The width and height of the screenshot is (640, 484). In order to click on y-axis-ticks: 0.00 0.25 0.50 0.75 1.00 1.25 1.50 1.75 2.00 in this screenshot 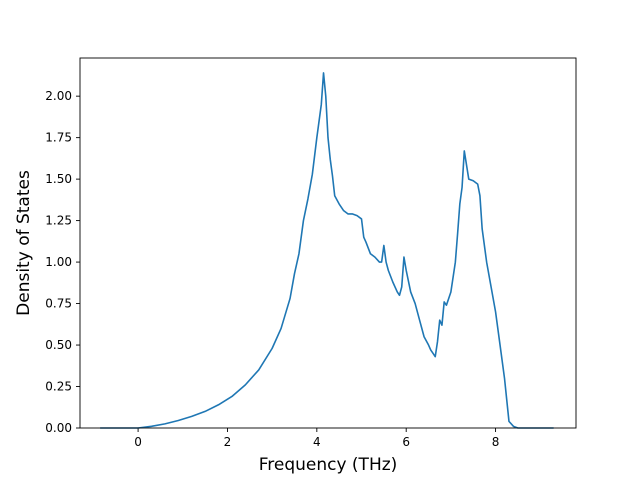, I will do `click(62, 262)`.